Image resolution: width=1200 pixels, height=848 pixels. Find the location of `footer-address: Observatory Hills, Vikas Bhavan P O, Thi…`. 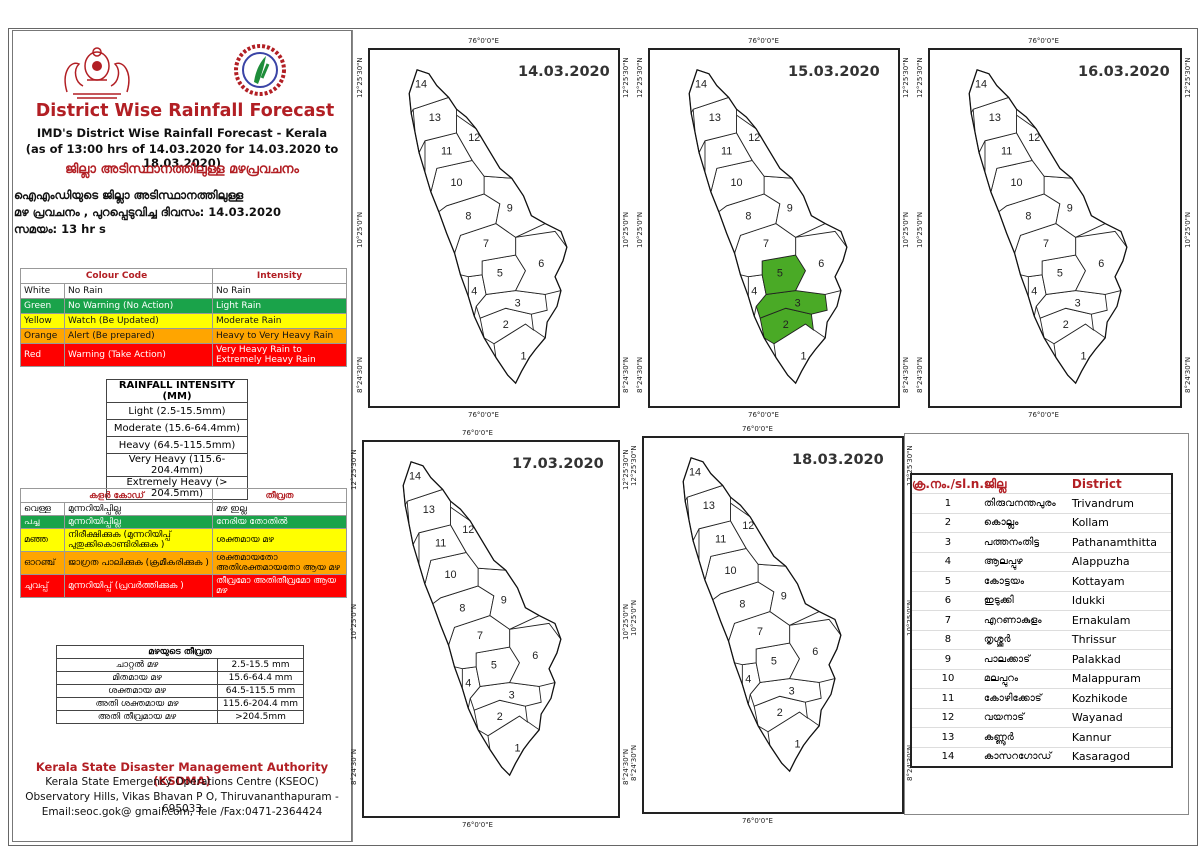

footer-address: Observatory Hills, Vikas Bhavan P O, Thi… is located at coordinates (182, 803).